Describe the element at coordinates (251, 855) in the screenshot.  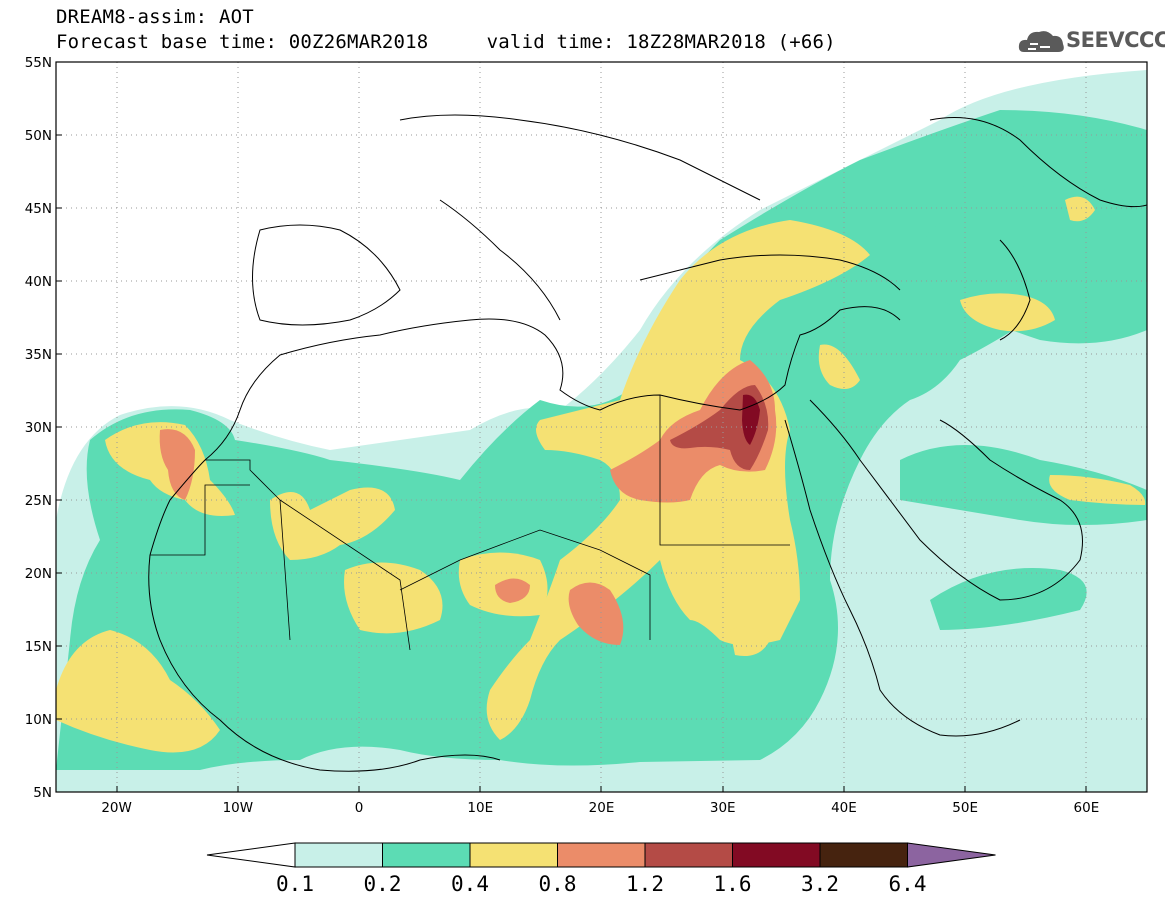
I see `colorbar-under-triangle` at that location.